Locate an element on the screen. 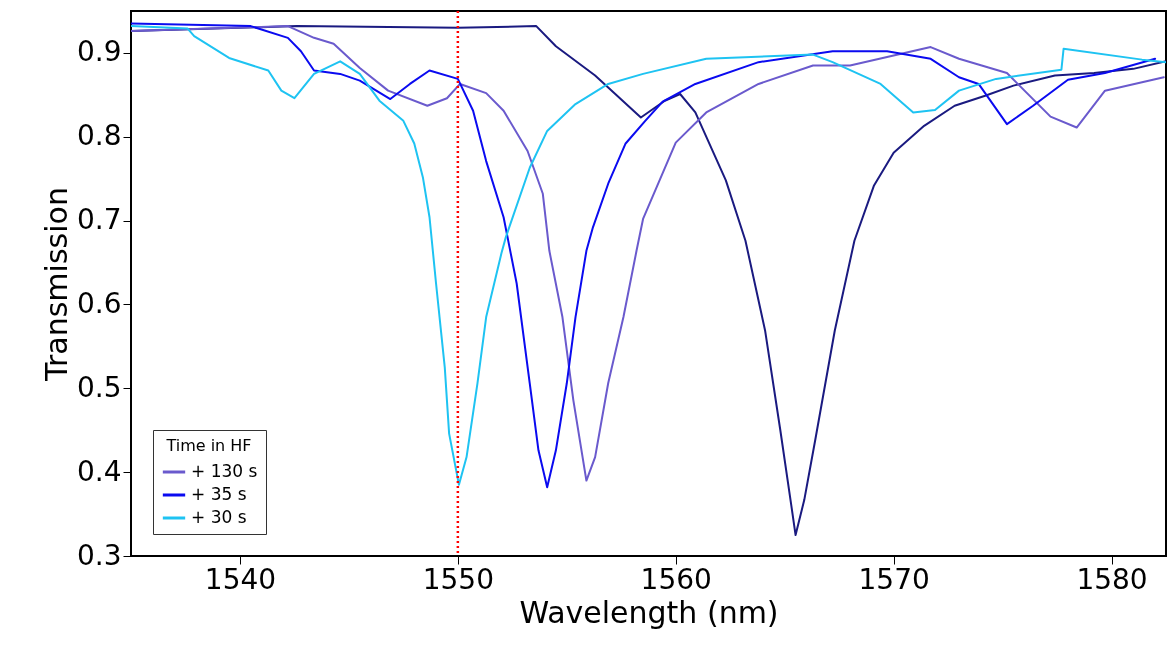 The height and width of the screenshot is (648, 1173). y-tick-label: 0.9 is located at coordinates (99, 52).